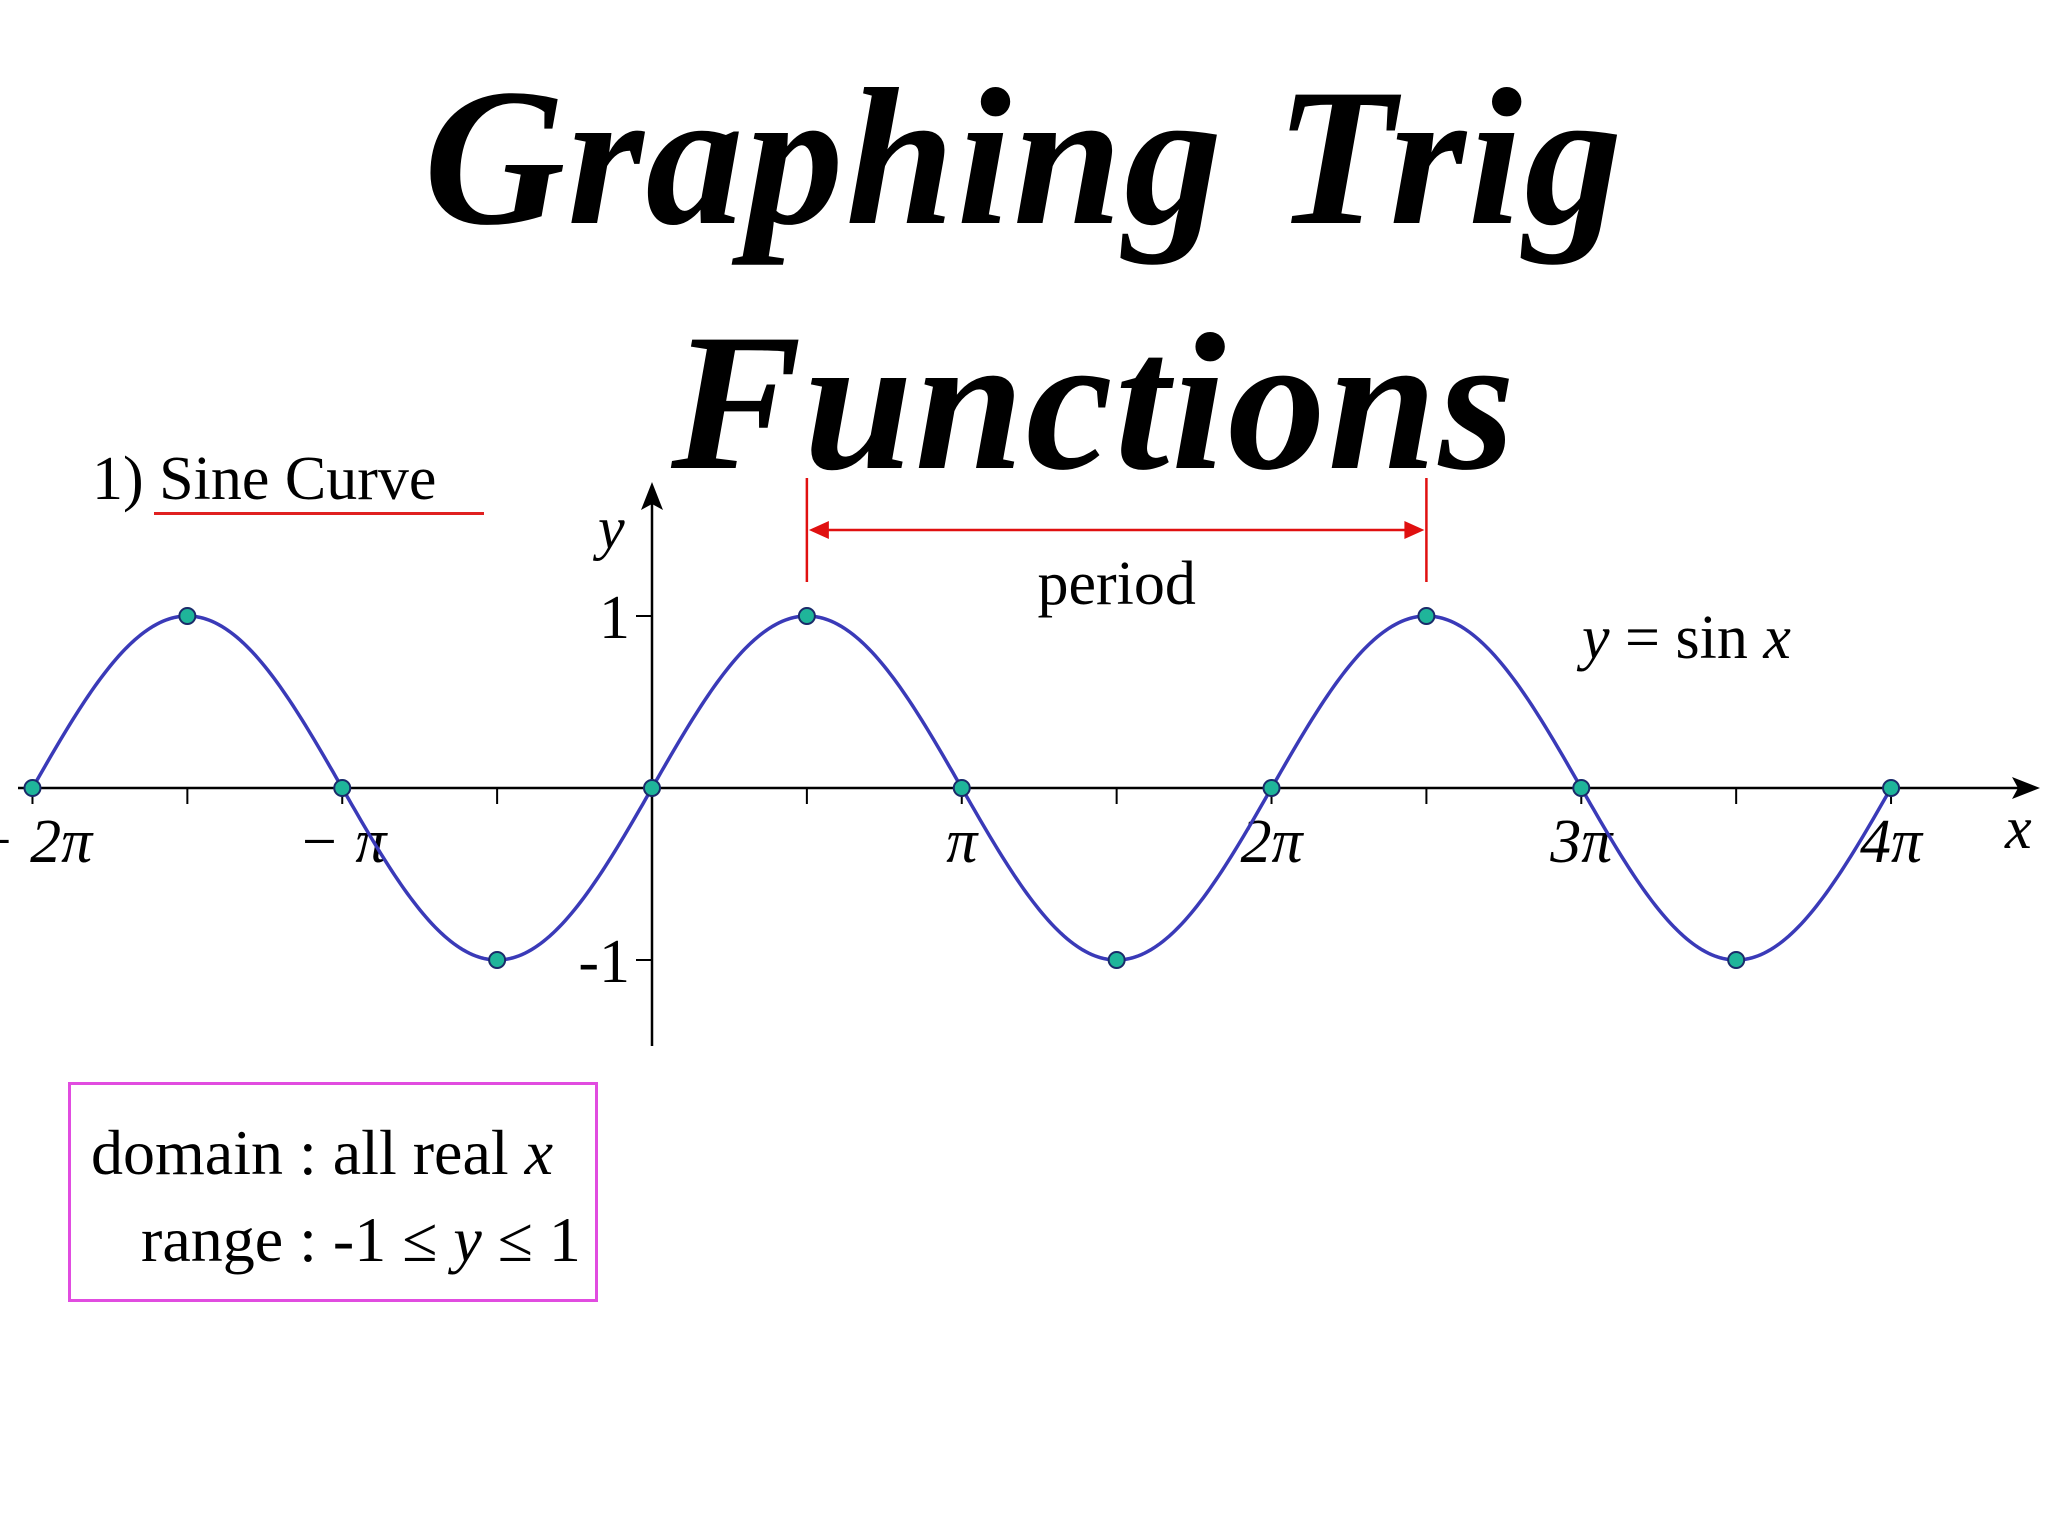 Image resolution: width=2048 pixels, height=1536 pixels. Describe the element at coordinates (2018, 828) in the screenshot. I see `x-axis-label: x` at that location.